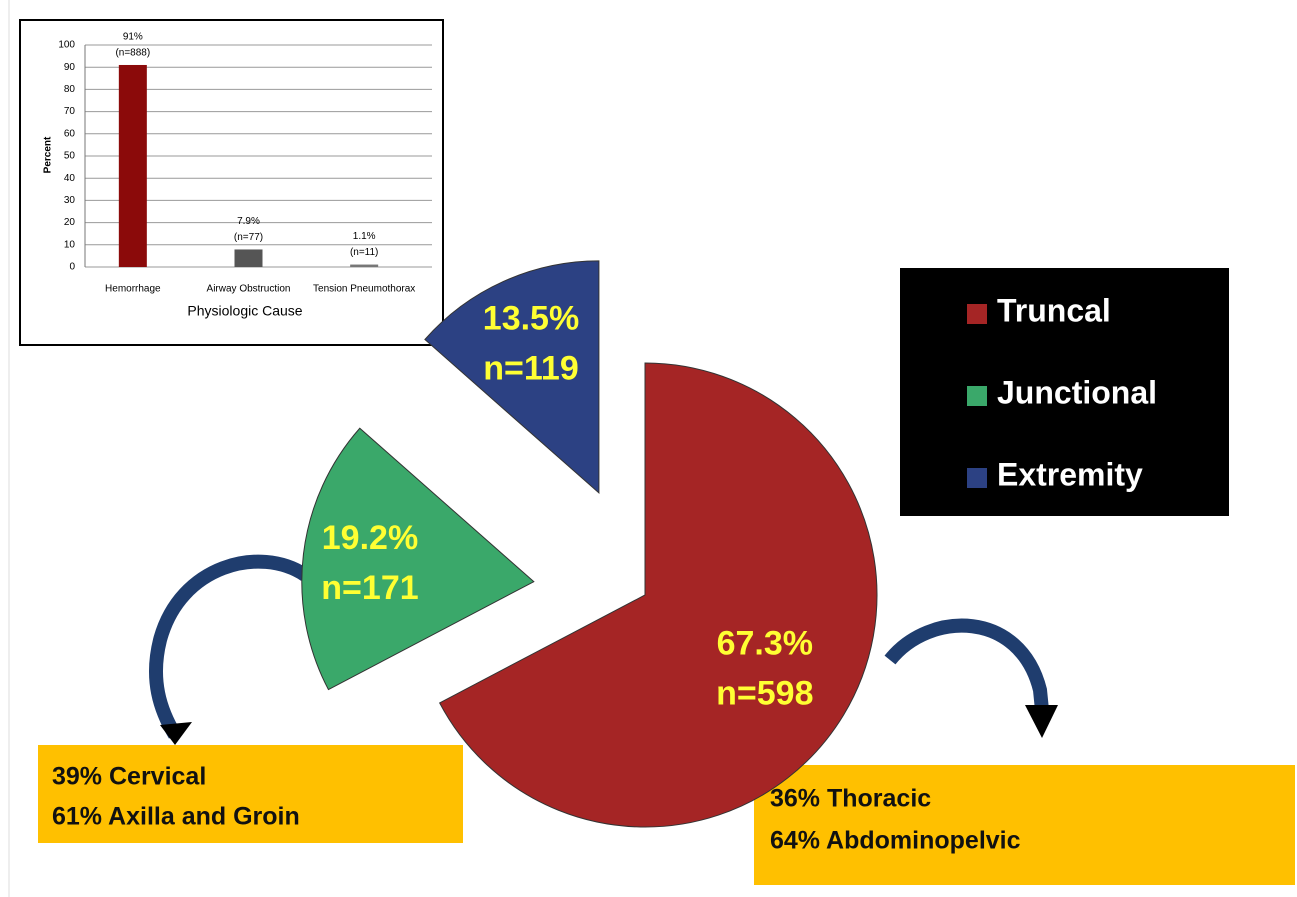 The height and width of the screenshot is (897, 1297). What do you see at coordinates (48, 154) in the screenshot?
I see `y-axis-label: Percent` at bounding box center [48, 154].